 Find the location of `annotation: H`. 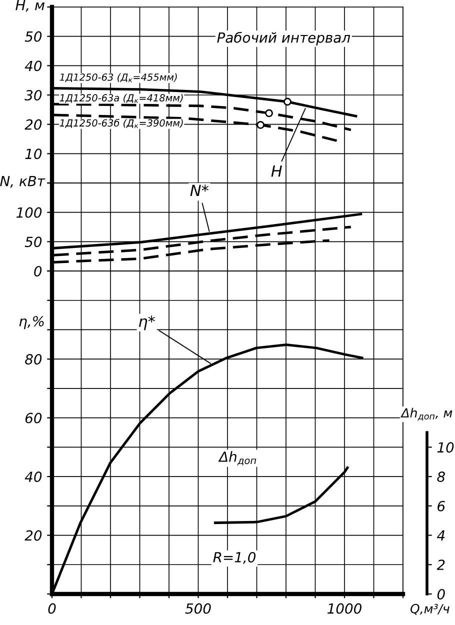

annotation: H is located at coordinates (276, 171).